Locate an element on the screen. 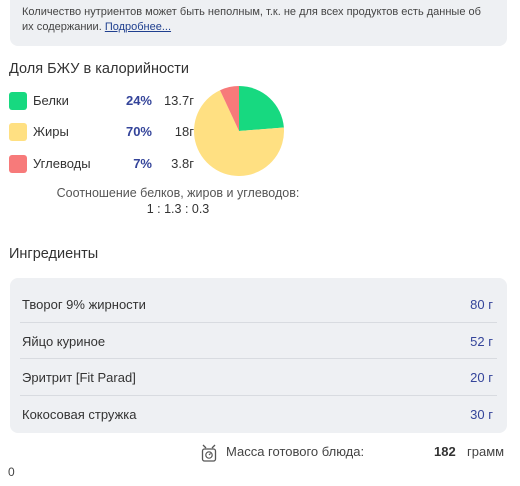 Image resolution: width=520 pixels, height=486 pixels. ingredient-row: Творог 9% жирности 80 г is located at coordinates (258, 304).